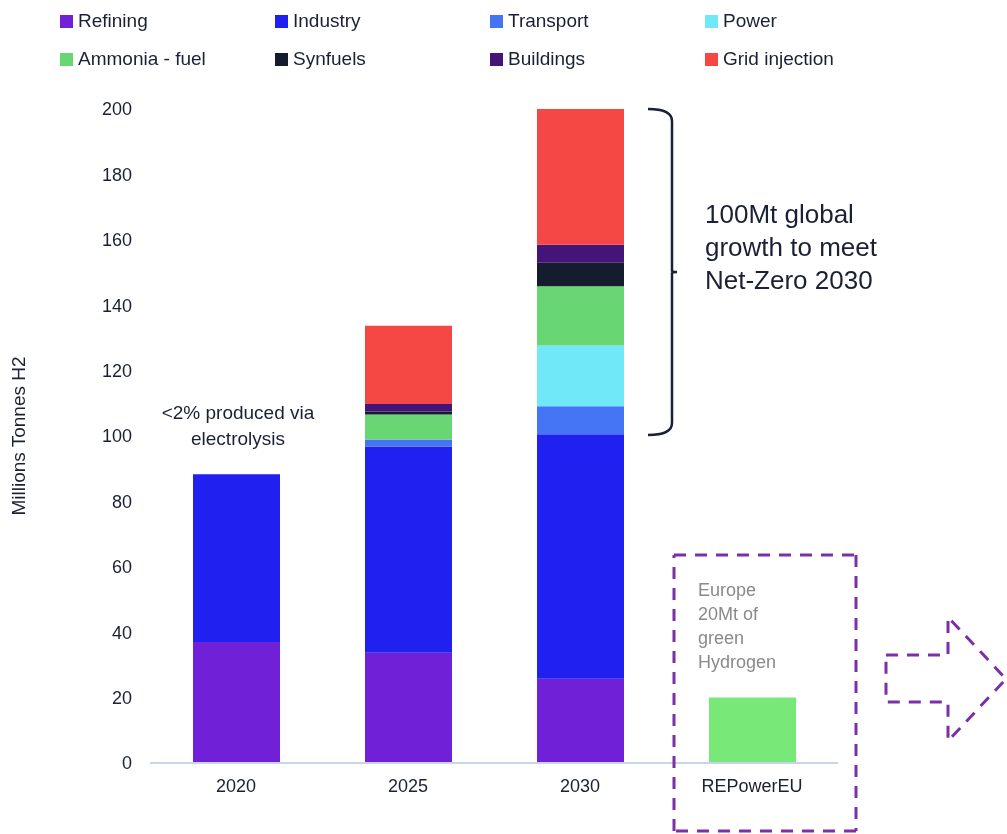 The height and width of the screenshot is (834, 1007). What do you see at coordinates (738, 626) in the screenshot?
I see `annotation: Europe 20Mt of green Hydrogen` at bounding box center [738, 626].